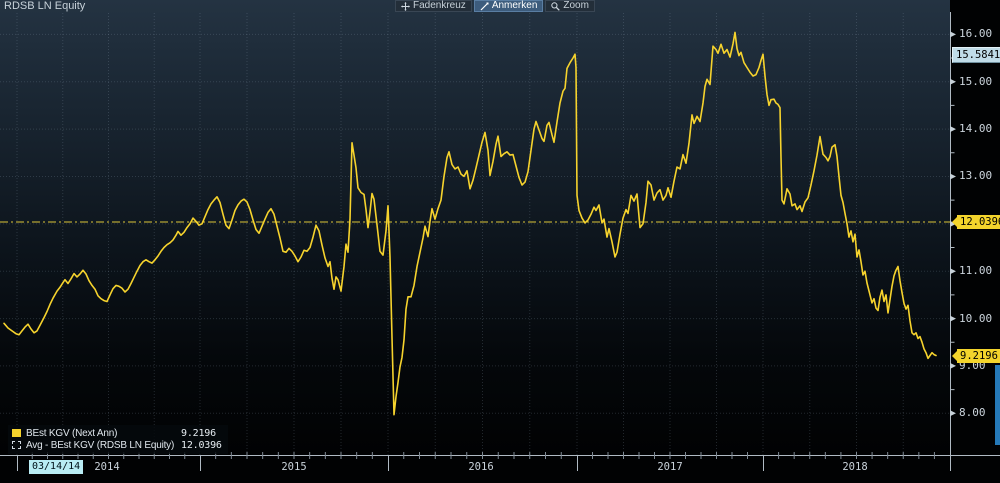  I want to click on high-value-badge: 15.5841, so click(976, 55).